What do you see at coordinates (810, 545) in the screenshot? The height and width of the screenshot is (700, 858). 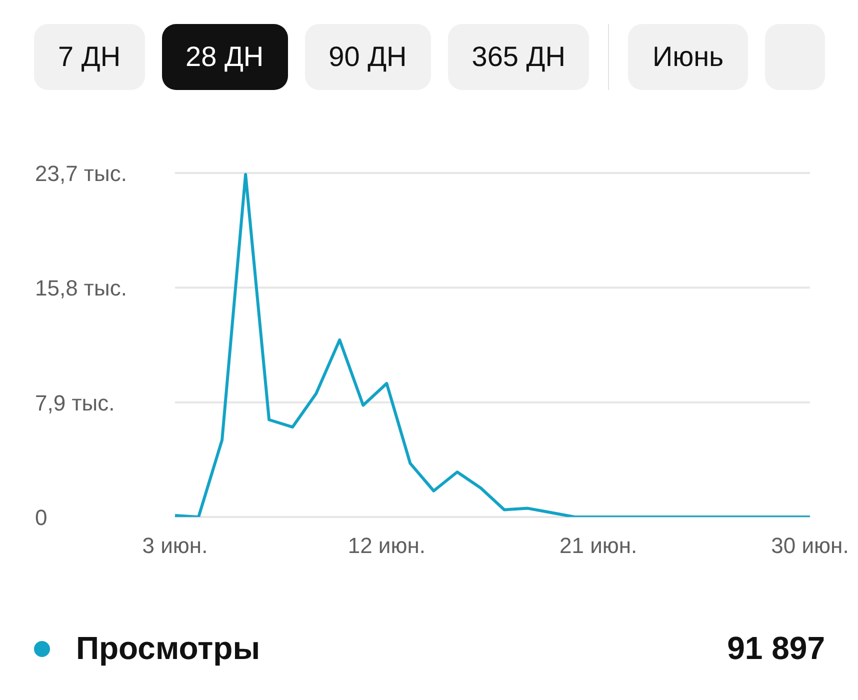 I see `x-tick-label: 30 июн.` at bounding box center [810, 545].